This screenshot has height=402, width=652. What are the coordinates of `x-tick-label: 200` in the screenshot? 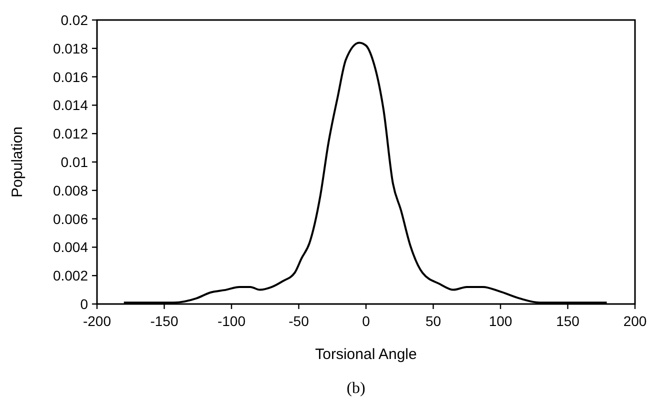 It's located at (635, 321).